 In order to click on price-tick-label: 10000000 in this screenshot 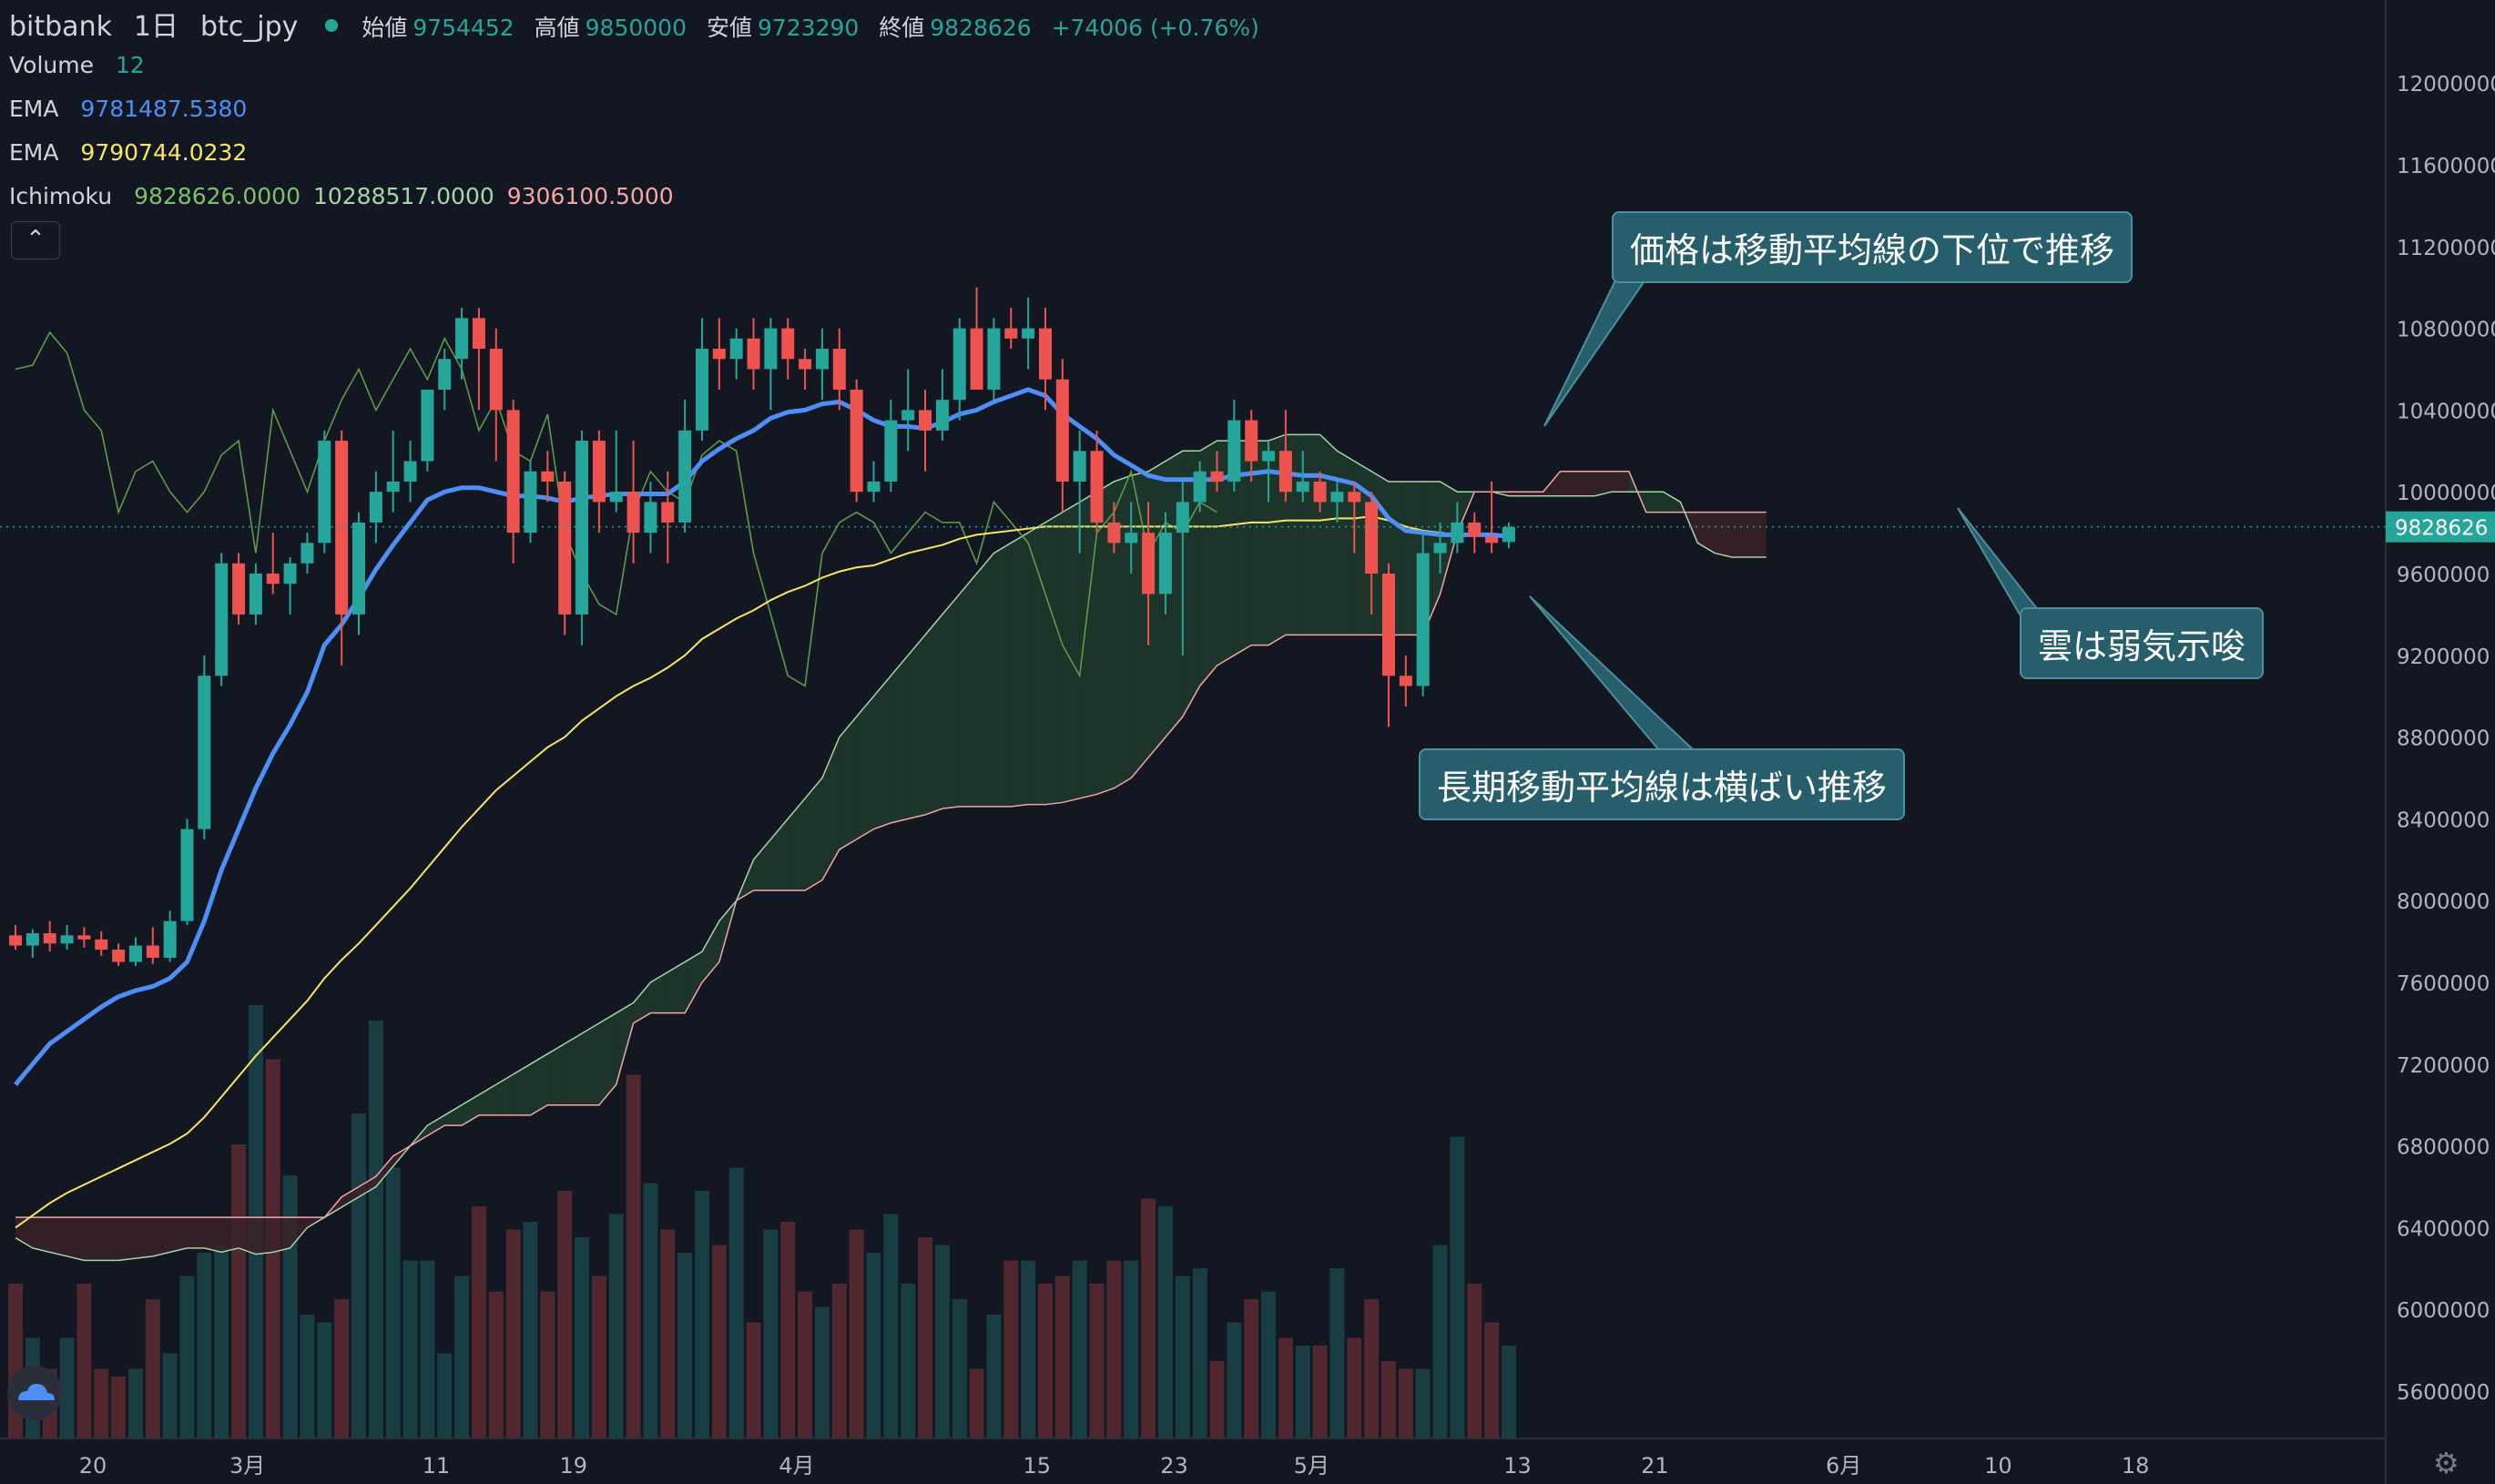, I will do `click(2446, 493)`.